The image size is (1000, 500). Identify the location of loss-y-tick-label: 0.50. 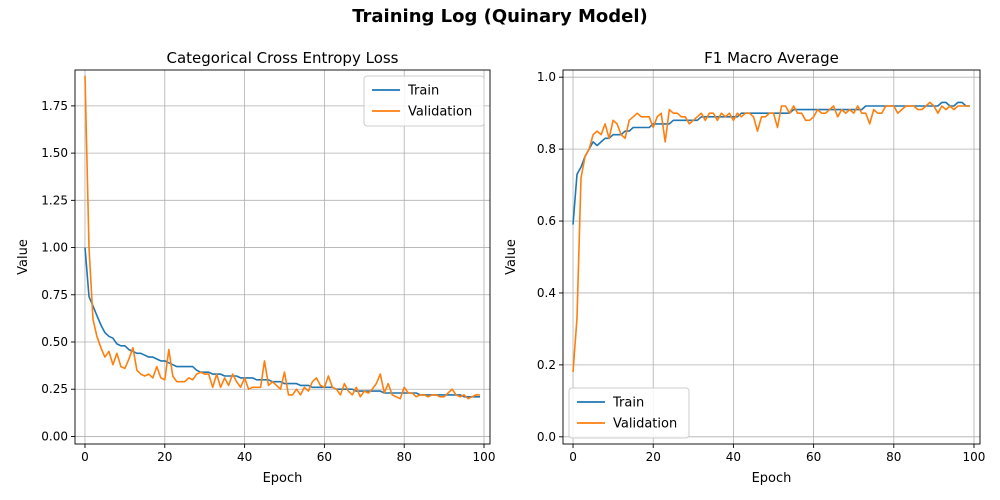
(54, 342).